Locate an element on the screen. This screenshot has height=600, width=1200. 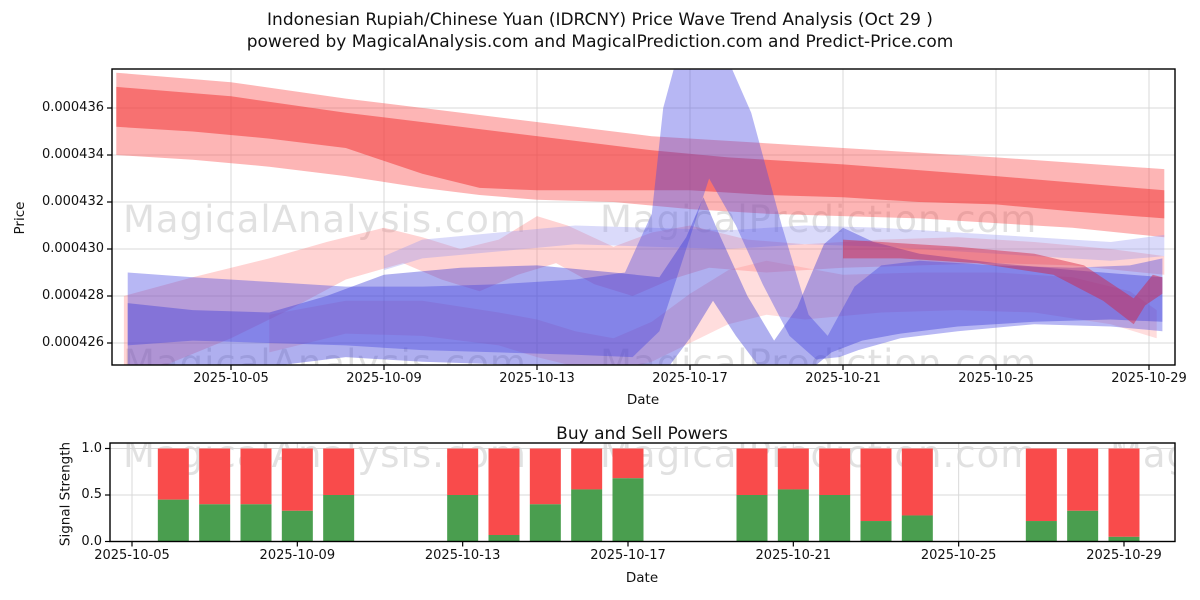
power-chart-border is located at coordinates (642, 492).